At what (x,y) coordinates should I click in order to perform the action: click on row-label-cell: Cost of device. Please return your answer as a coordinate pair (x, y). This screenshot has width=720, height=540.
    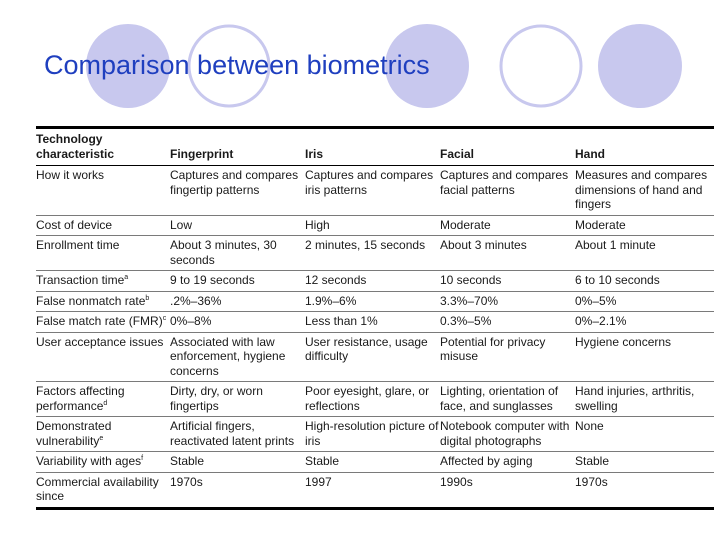
    Looking at the image, I should click on (103, 225).